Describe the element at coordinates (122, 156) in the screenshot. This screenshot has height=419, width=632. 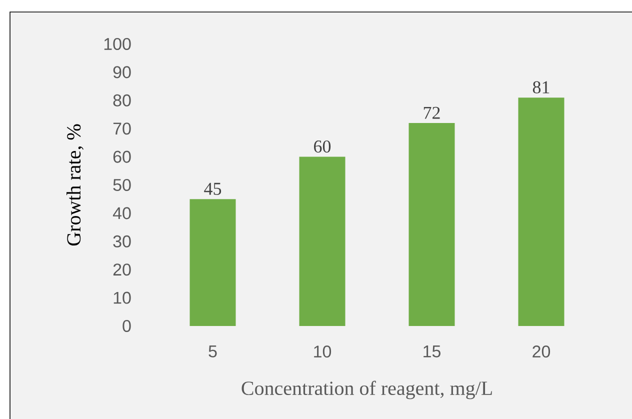
I see `y-tick-label: 60` at that location.